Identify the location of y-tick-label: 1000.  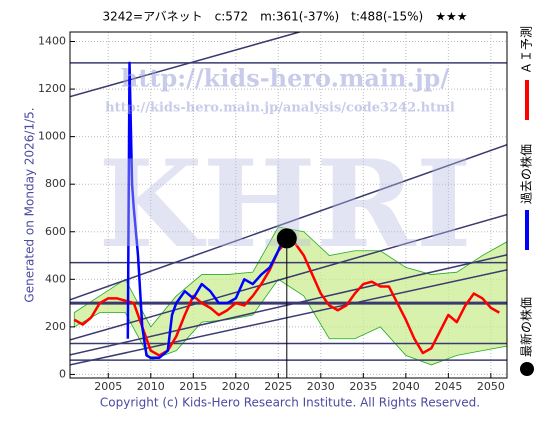
(52, 136).